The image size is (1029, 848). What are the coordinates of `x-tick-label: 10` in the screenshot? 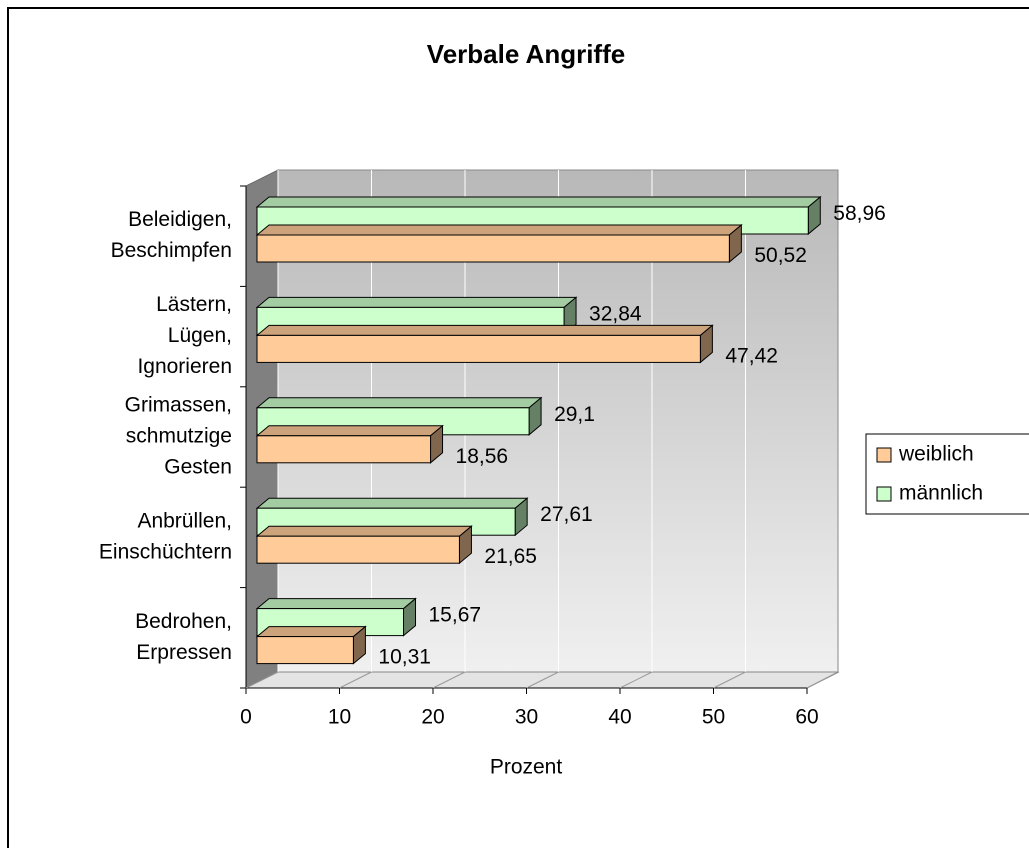 It's located at (339, 717).